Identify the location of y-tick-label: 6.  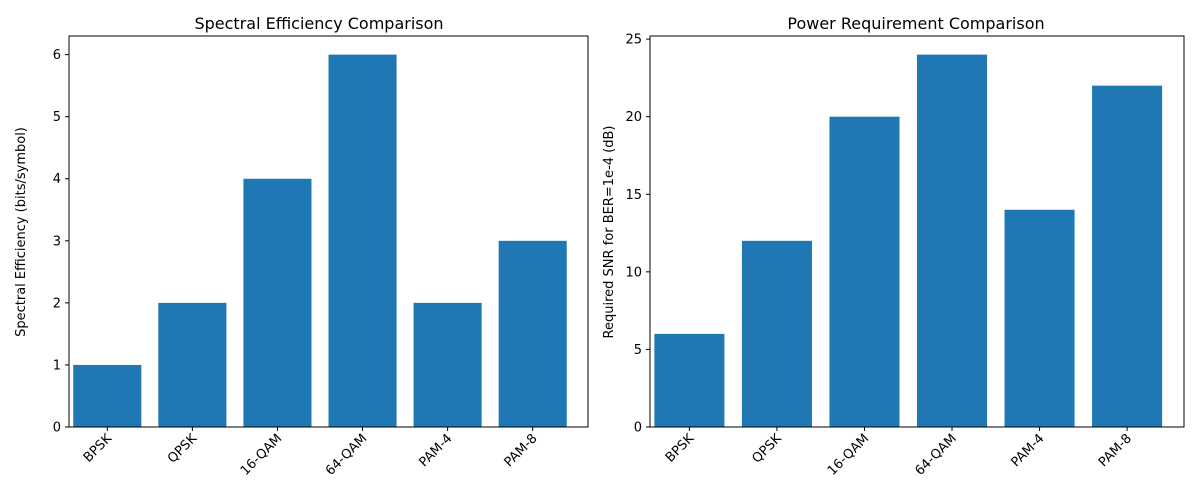
(57, 55).